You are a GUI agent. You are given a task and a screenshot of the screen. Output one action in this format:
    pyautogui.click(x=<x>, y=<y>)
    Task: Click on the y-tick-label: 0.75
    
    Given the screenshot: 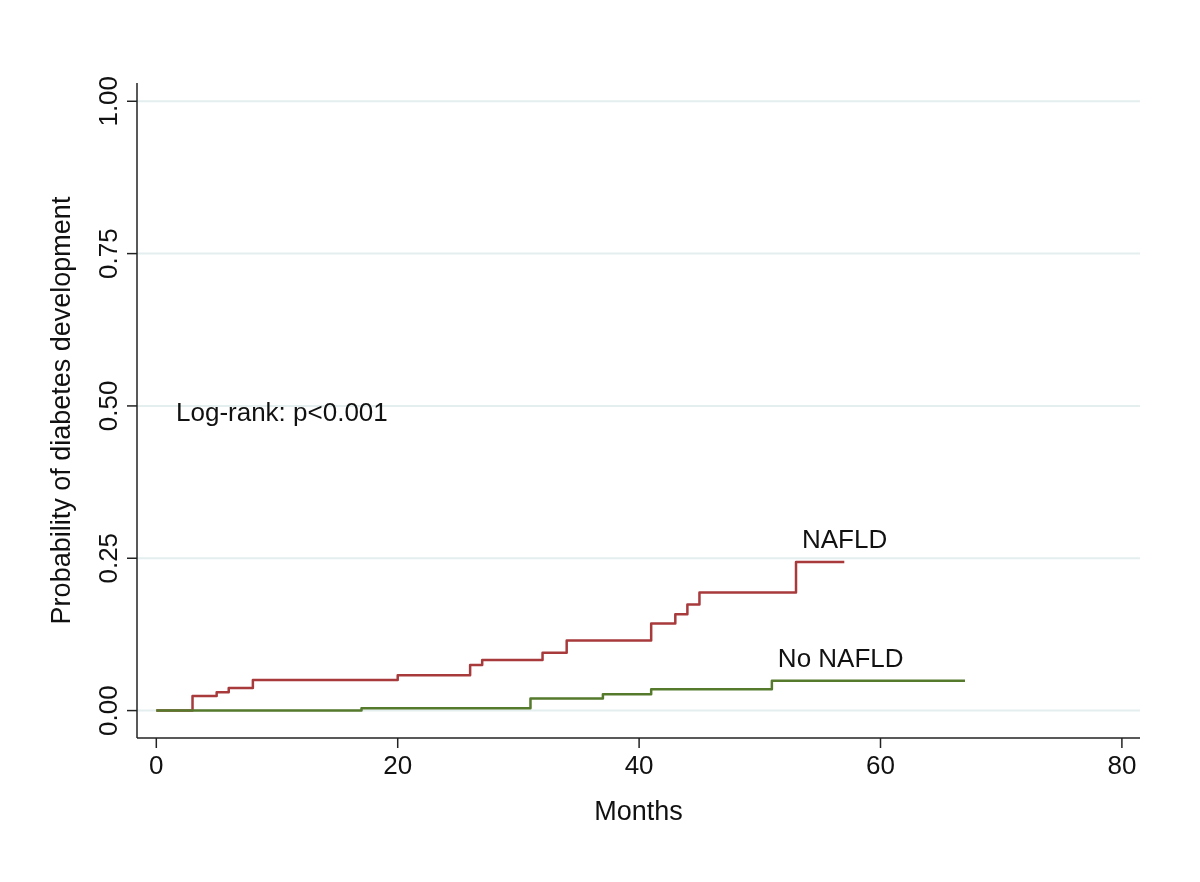 What is the action you would take?
    pyautogui.click(x=108, y=253)
    